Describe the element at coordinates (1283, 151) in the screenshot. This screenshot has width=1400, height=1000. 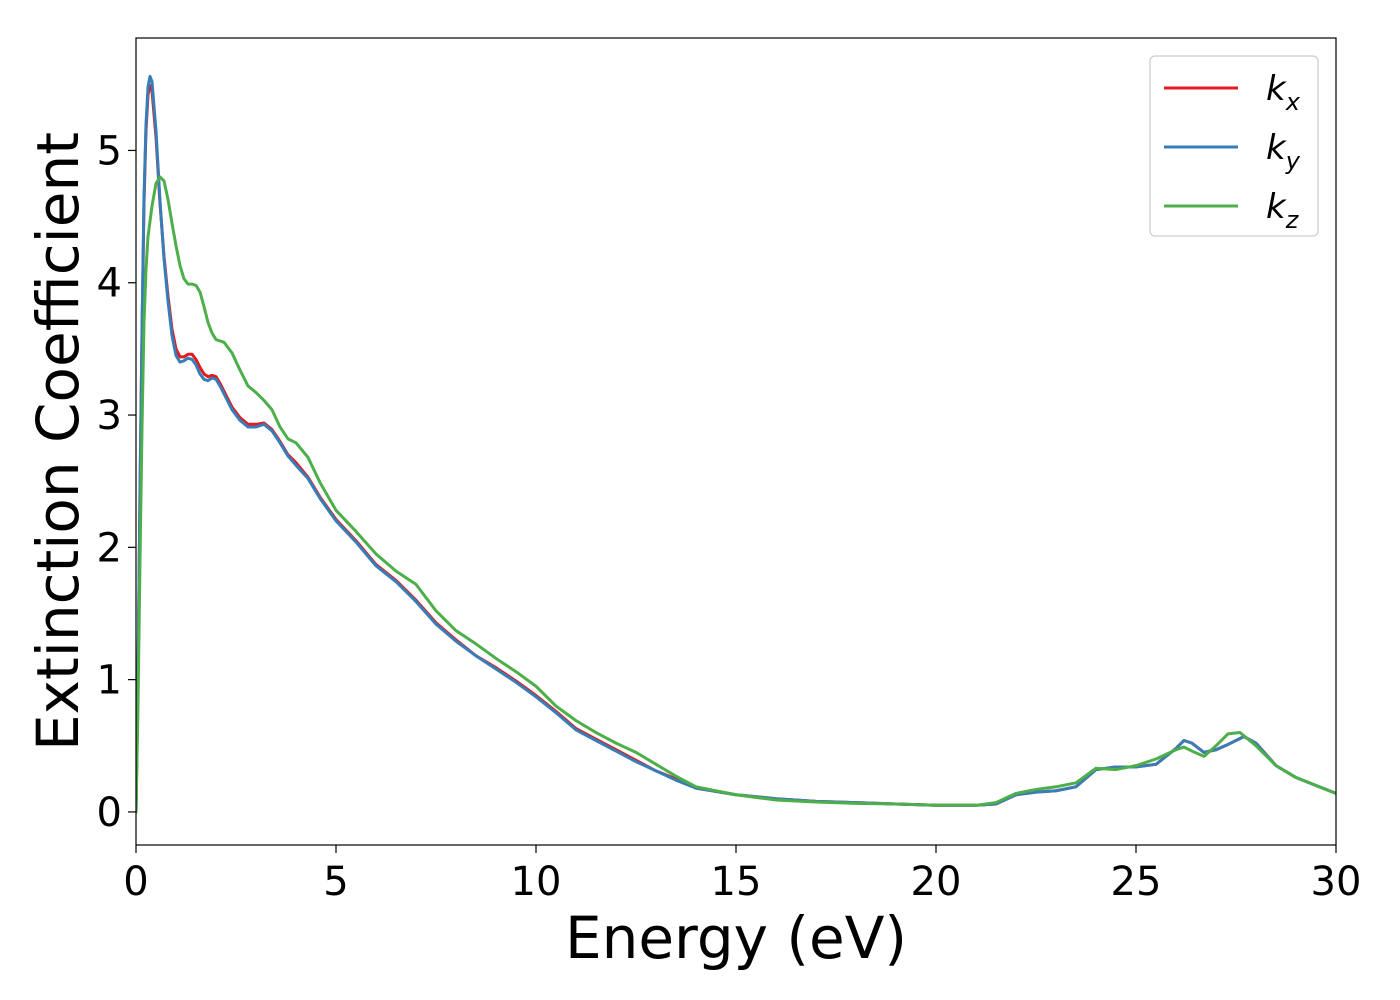
I see `legend-label-ky: ky` at that location.